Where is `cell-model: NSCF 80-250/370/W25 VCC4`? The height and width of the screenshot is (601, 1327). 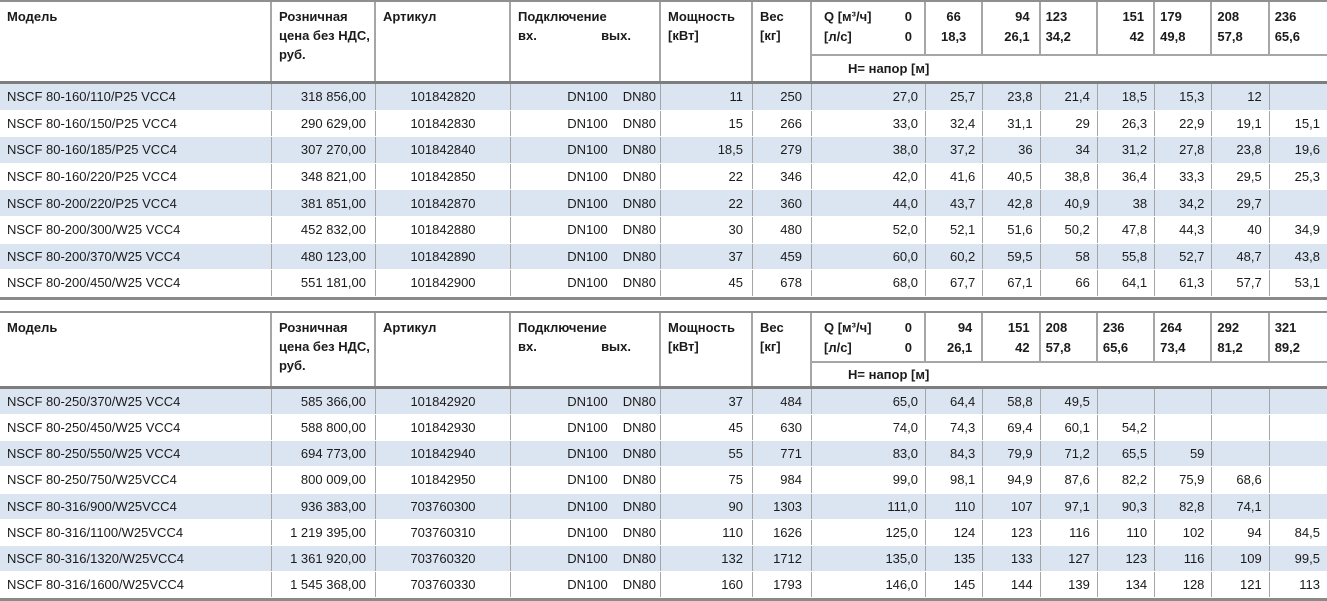 cell-model: NSCF 80-250/370/W25 VCC4 is located at coordinates (136, 401).